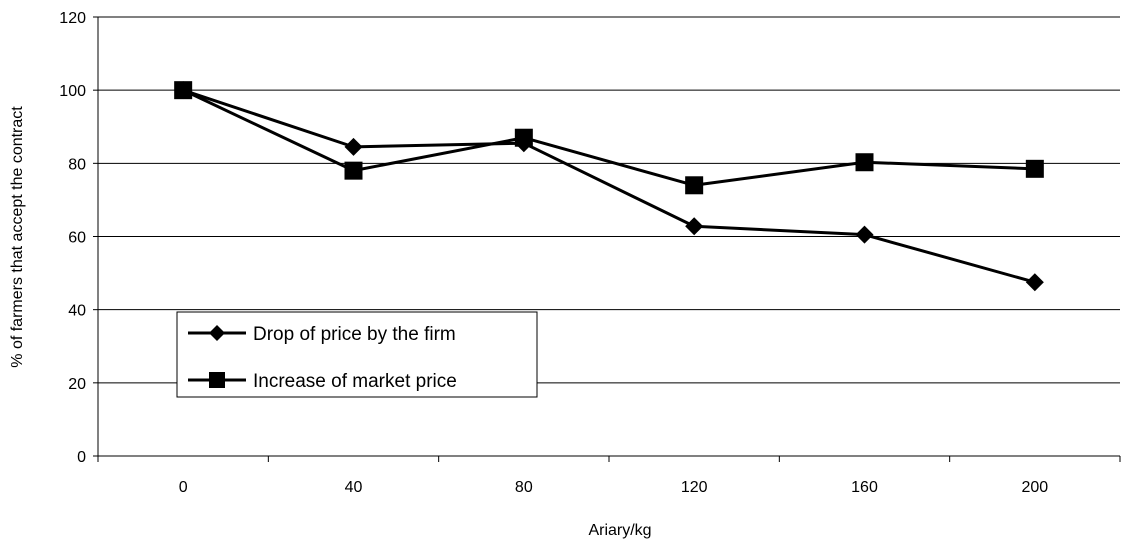 Image resolution: width=1141 pixels, height=546 pixels. I want to click on y-tick-label: 40, so click(77, 311).